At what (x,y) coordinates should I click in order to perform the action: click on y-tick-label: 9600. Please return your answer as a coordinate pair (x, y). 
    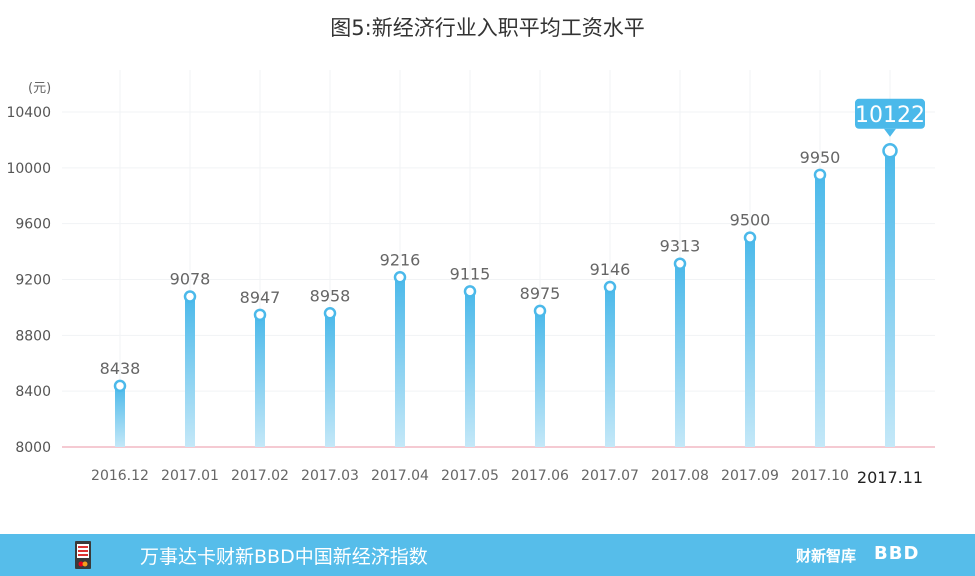
    Looking at the image, I should click on (33, 225).